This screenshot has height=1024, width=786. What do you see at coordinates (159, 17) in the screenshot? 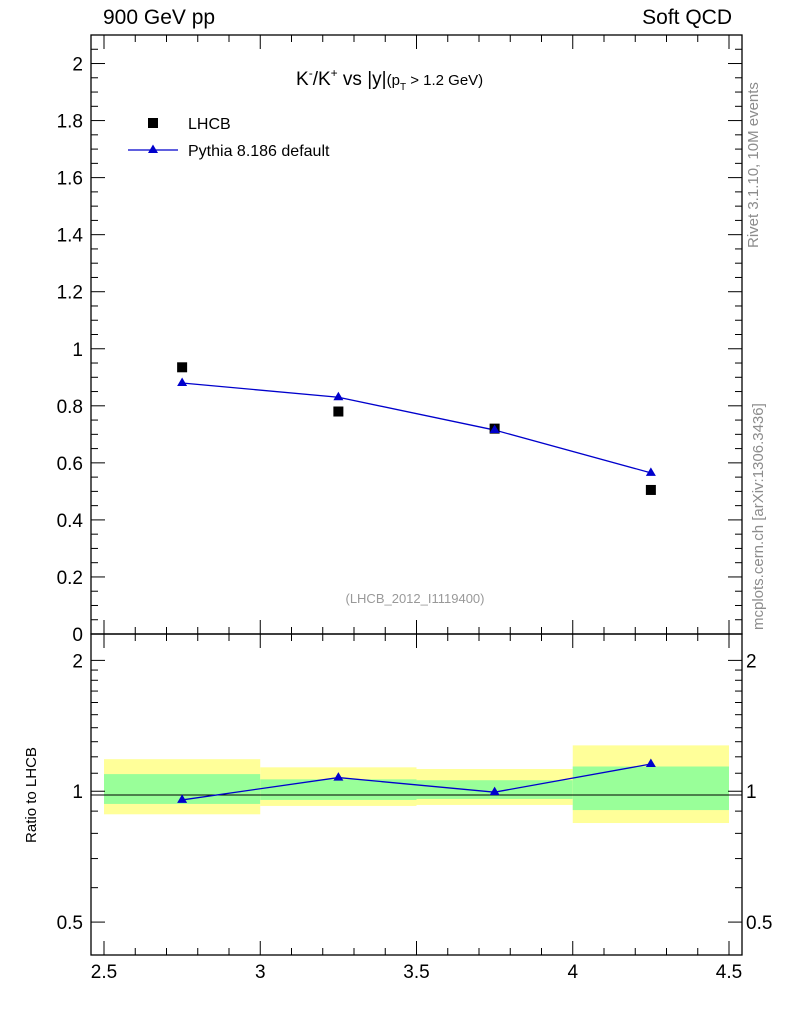
I see `header-left-label: 900 GeV pp` at bounding box center [159, 17].